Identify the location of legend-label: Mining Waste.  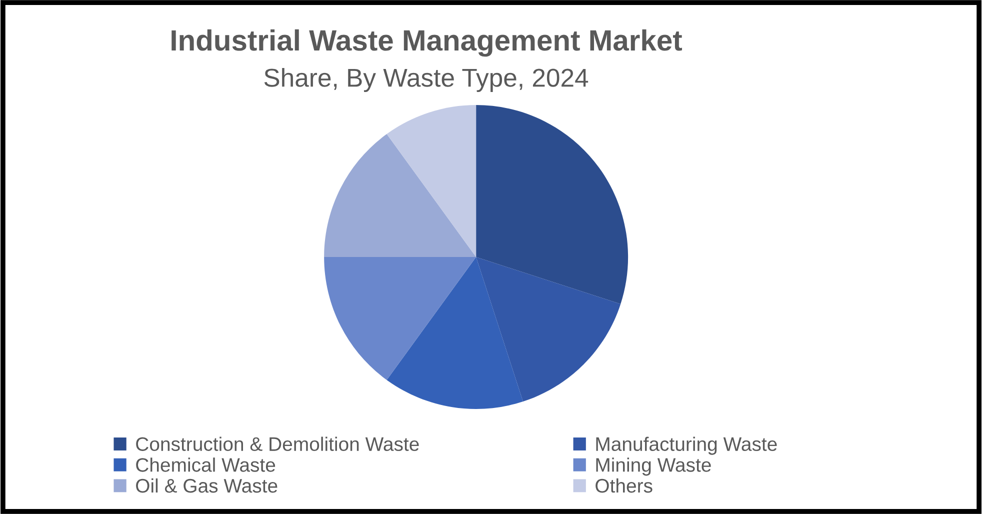
(653, 467).